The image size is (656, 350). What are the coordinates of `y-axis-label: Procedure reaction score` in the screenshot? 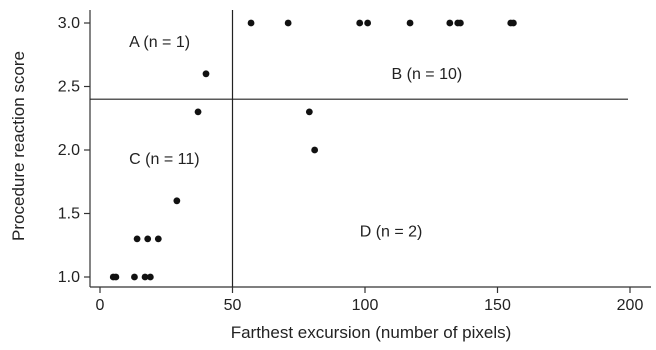 It's located at (18, 146).